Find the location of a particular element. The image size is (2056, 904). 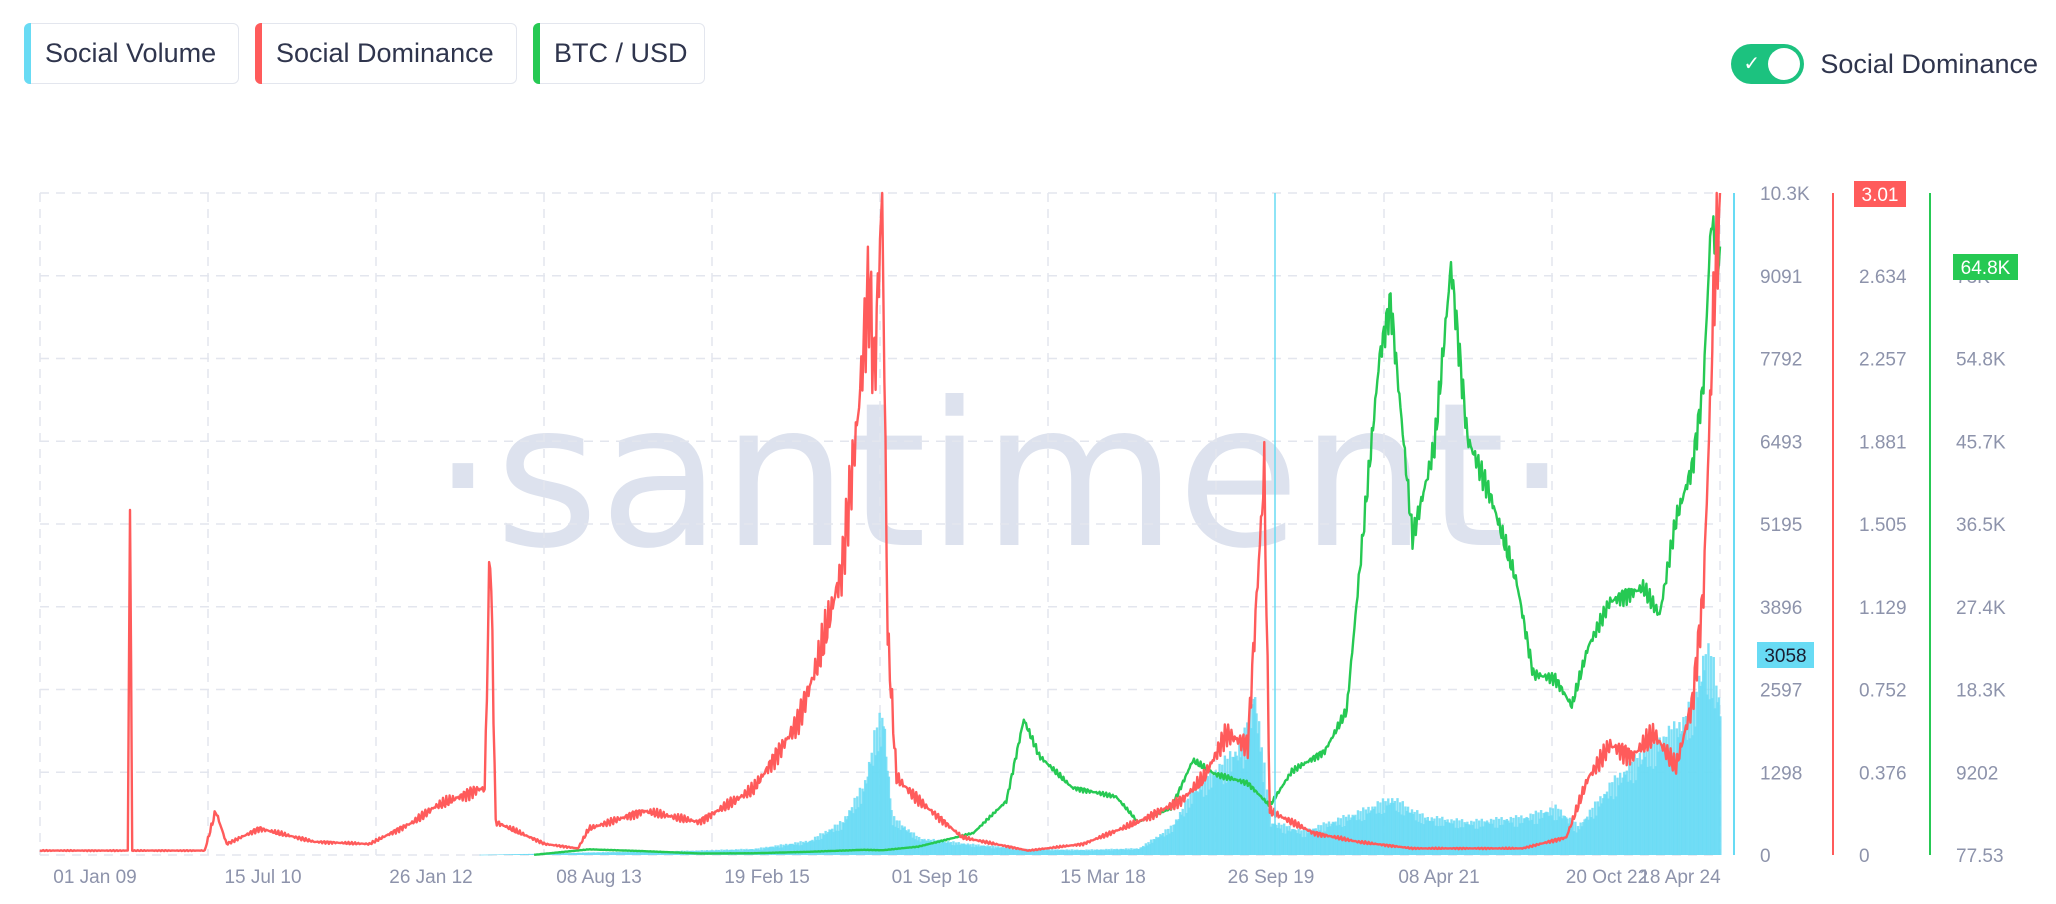

current-value-badge is located at coordinates (1785, 655).